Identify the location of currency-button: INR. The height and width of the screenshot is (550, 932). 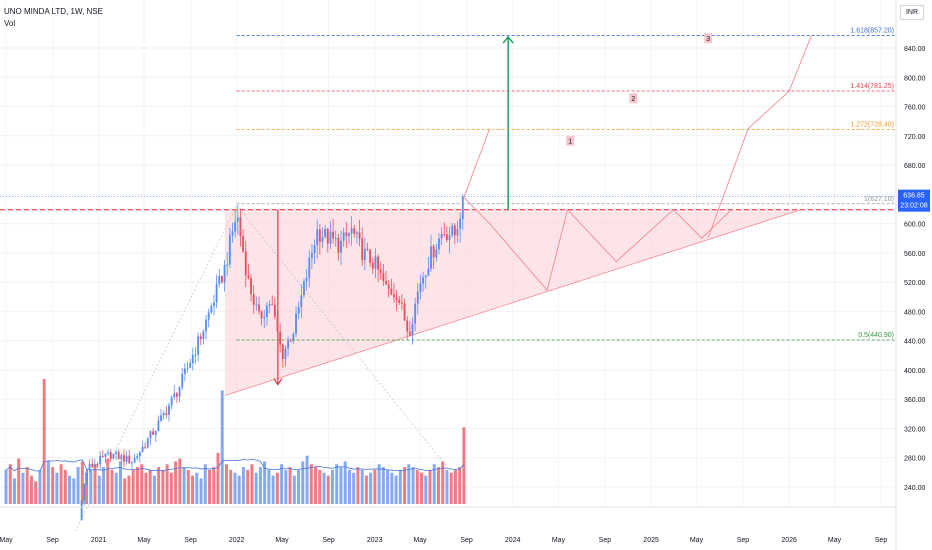
(912, 12).